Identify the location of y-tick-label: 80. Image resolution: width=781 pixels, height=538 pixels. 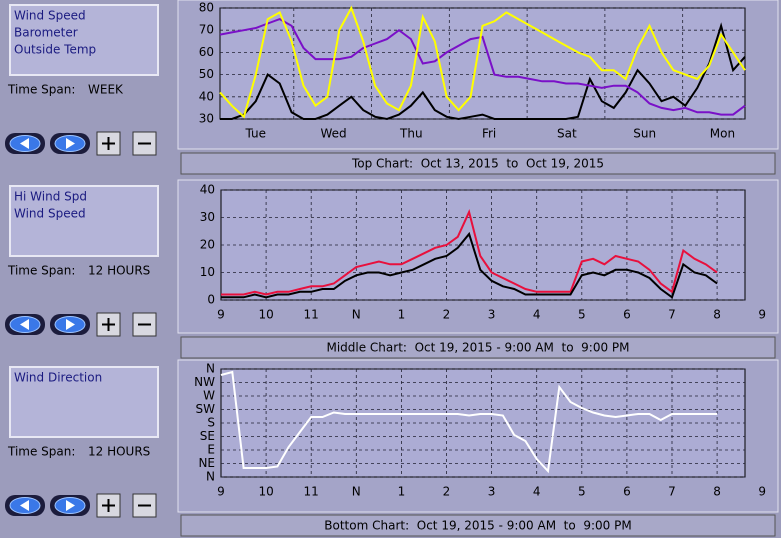
(206, 8).